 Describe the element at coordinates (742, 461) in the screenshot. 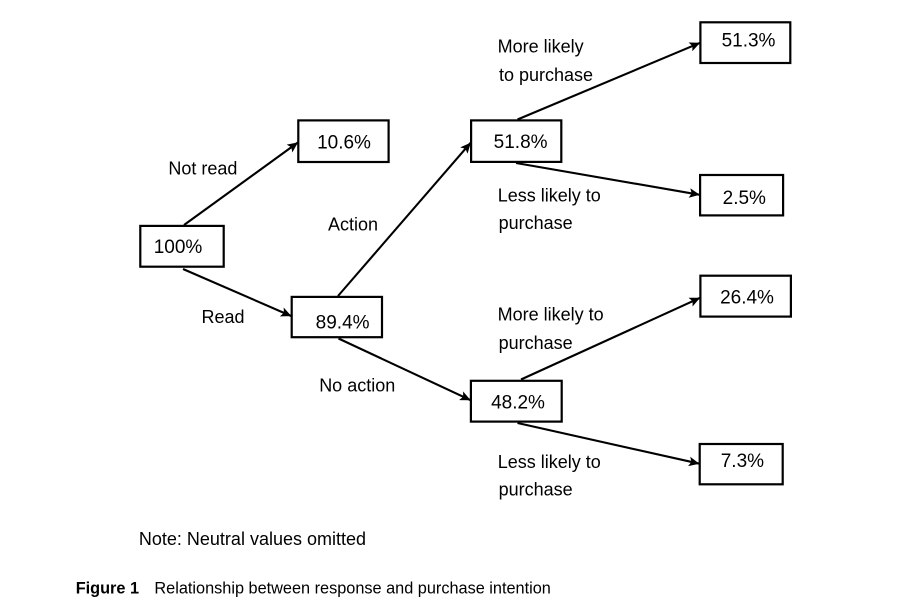

I see `svg-text: 7.3%` at that location.